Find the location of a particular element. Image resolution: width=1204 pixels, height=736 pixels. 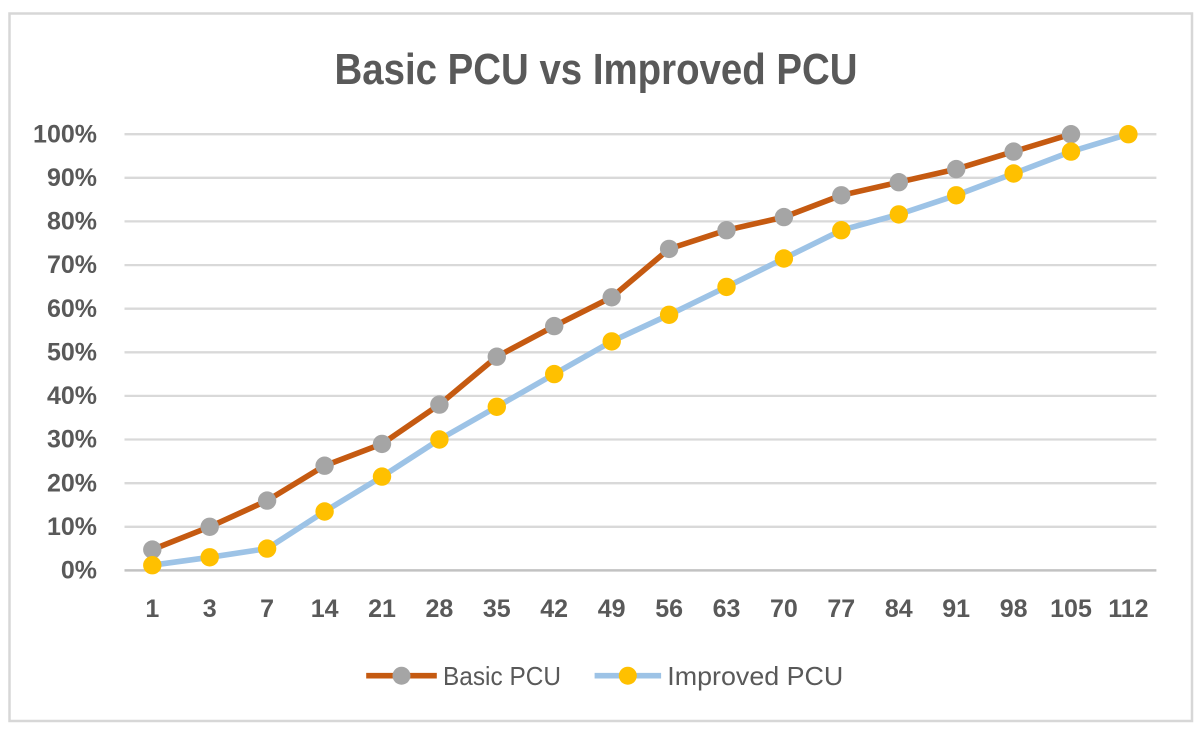

svg-text: 56 is located at coordinates (669, 609).